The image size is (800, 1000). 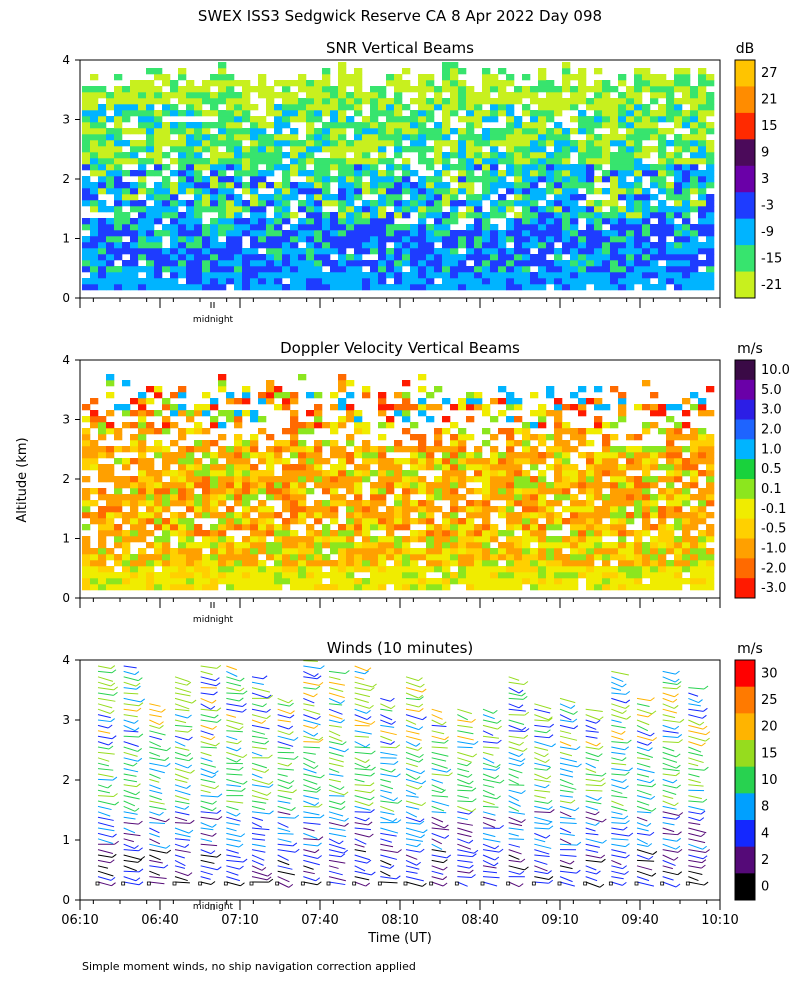 What do you see at coordinates (271, 786) in the screenshot?
I see `wind-barb-flag` at bounding box center [271, 786].